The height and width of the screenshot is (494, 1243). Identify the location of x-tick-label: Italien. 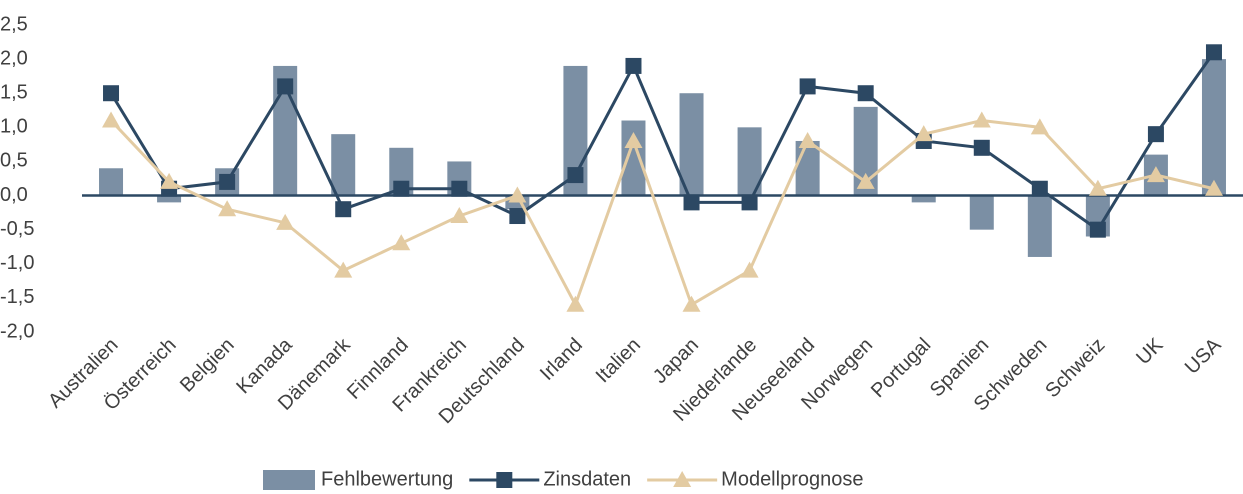
(618, 360).